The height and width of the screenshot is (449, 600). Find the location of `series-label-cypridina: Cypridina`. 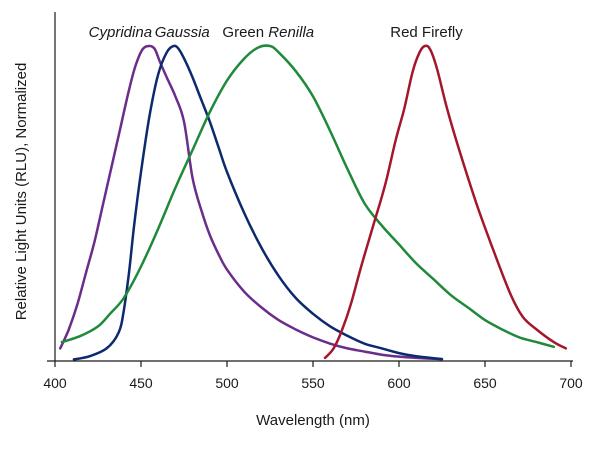

series-label-cypridina: Cypridina is located at coordinates (120, 32).